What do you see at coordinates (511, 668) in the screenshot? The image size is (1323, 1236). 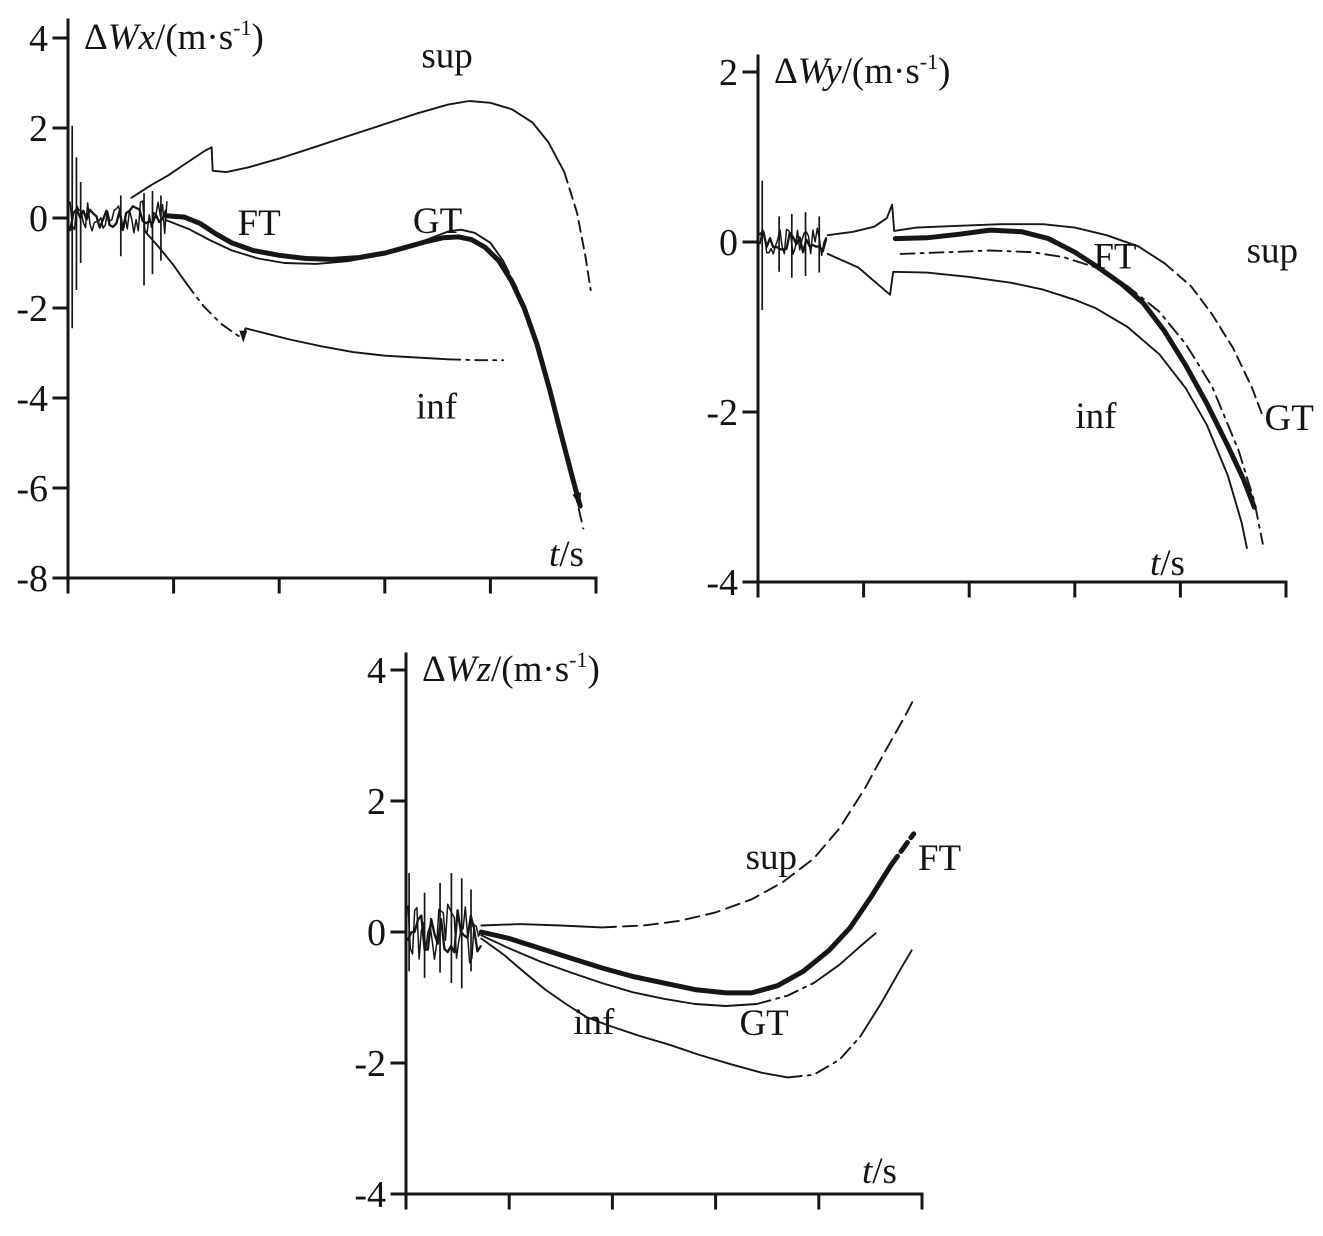 I see `y-axis-title: ΔWz/(m·s-1)` at bounding box center [511, 668].